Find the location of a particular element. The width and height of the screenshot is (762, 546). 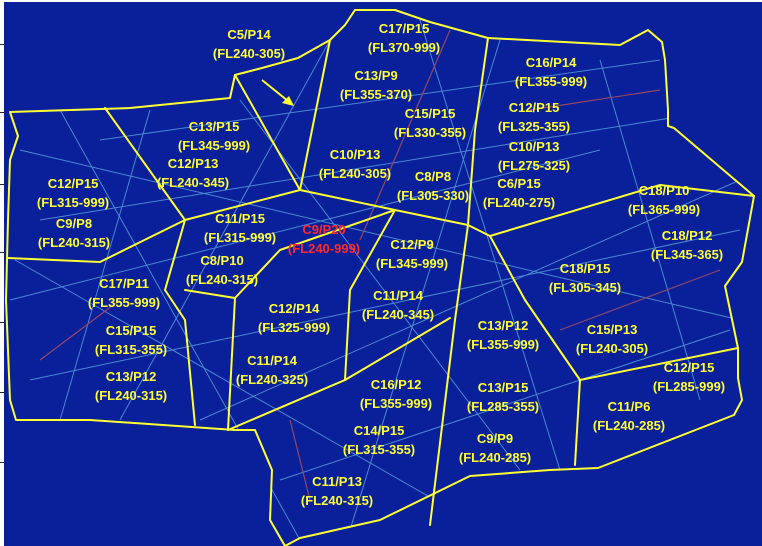

sector-label: C16/P12 (FL355-999) is located at coordinates (396, 394).